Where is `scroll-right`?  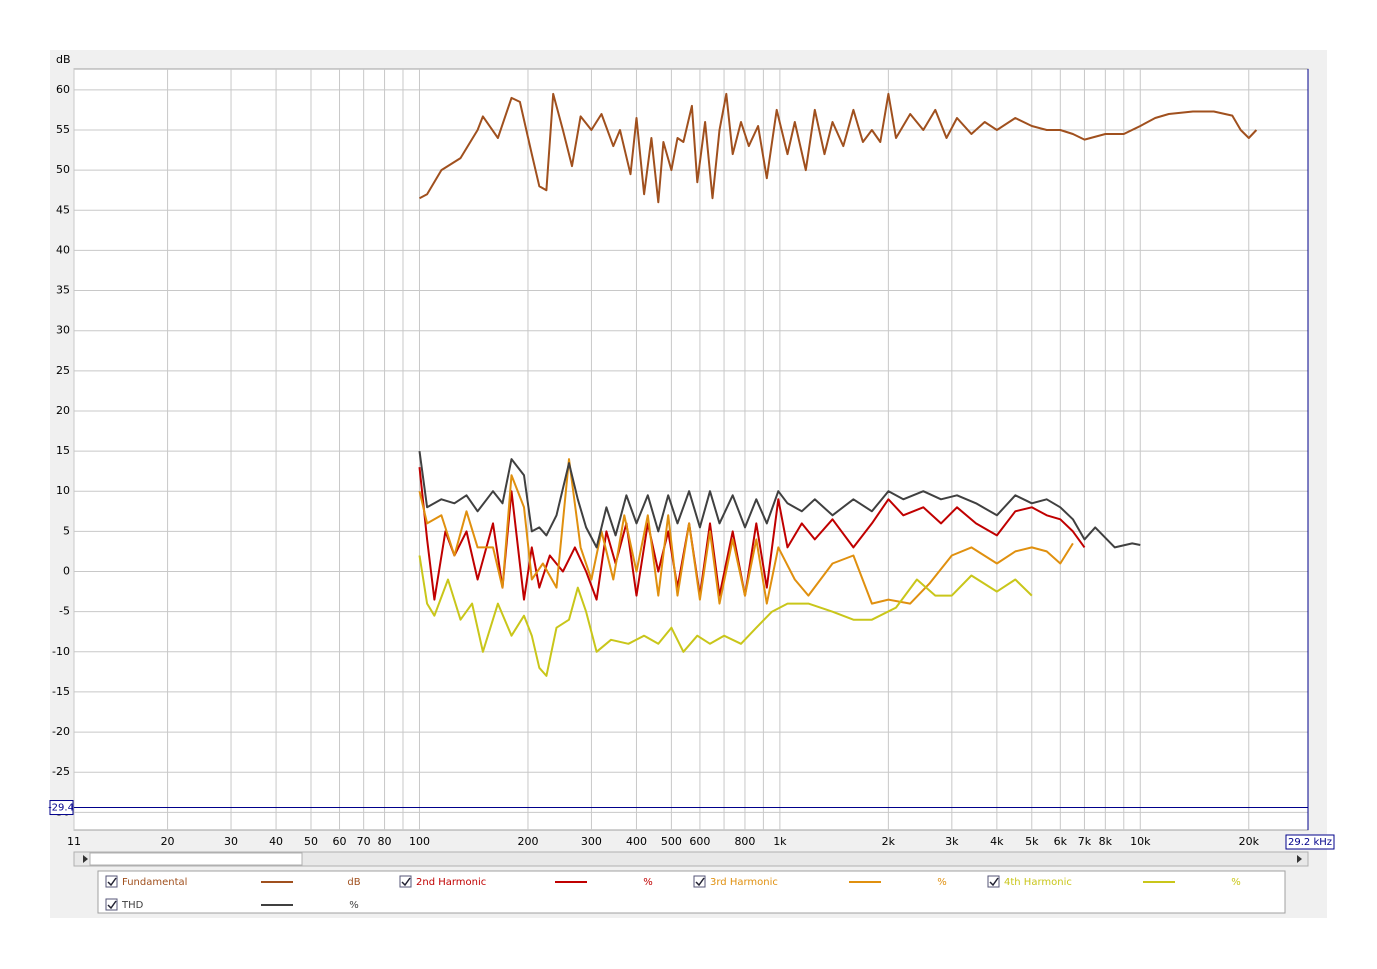 scroll-right is located at coordinates (1299, 859).